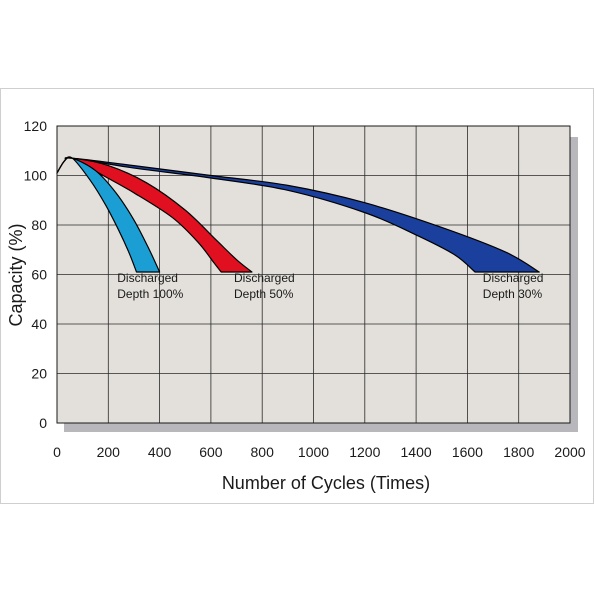  I want to click on x-tick-label: 1600, so click(467, 452).